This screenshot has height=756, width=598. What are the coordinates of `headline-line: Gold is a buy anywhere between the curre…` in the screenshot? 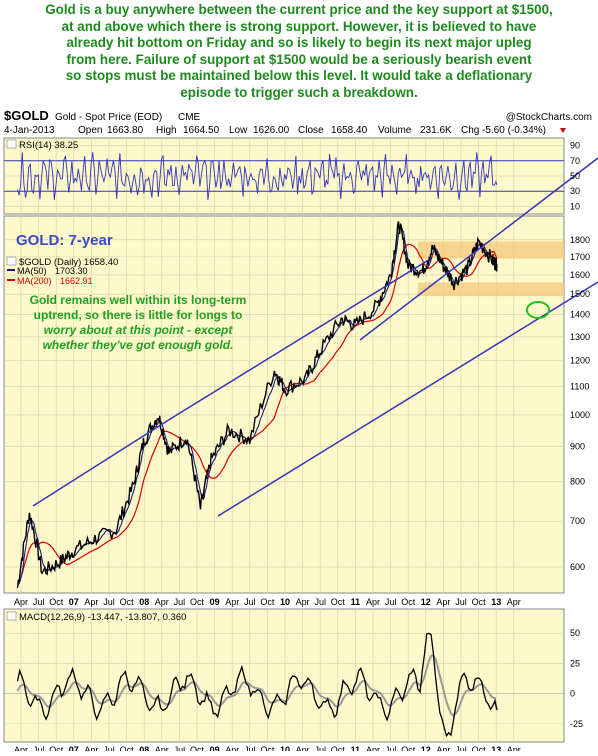 It's located at (299, 9).